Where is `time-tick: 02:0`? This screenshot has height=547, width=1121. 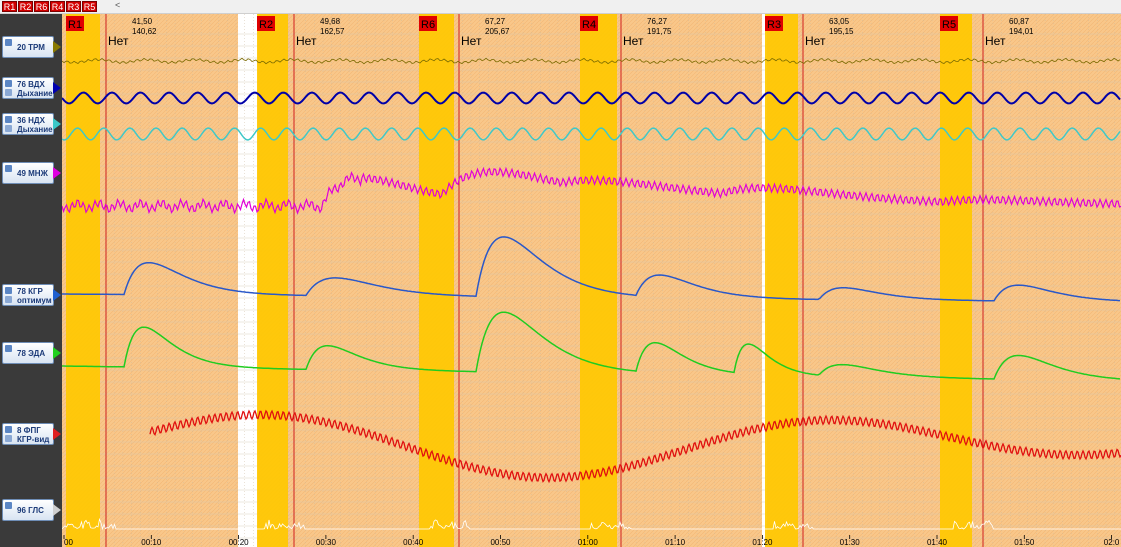
time-tick: 02:0 is located at coordinates (1112, 542).